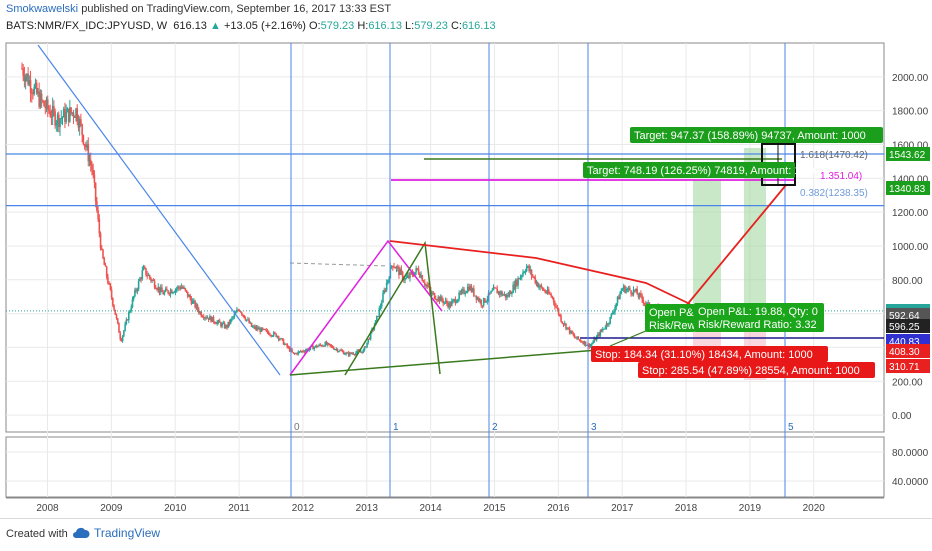 Image resolution: width=932 pixels, height=551 pixels. Describe the element at coordinates (385, 26) in the screenshot. I see `high-value: 616.13` at that location.